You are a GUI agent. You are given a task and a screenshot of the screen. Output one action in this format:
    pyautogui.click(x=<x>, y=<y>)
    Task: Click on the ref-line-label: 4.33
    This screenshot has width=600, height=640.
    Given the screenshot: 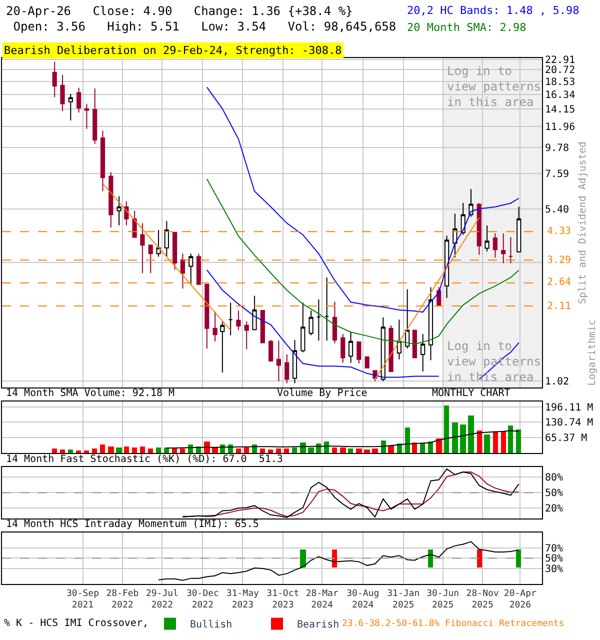 What is the action you would take?
    pyautogui.click(x=559, y=231)
    